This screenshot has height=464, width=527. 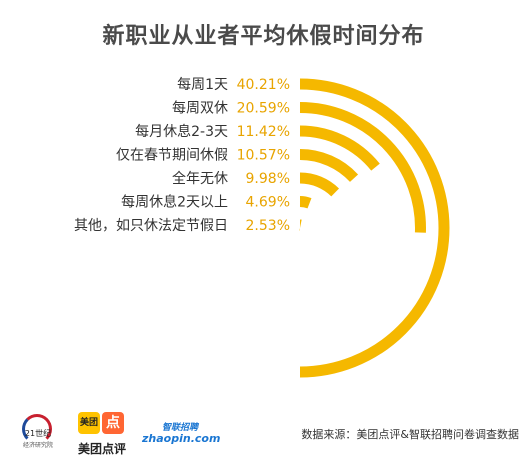 I want to click on value-label: 4.69%, so click(x=268, y=203).